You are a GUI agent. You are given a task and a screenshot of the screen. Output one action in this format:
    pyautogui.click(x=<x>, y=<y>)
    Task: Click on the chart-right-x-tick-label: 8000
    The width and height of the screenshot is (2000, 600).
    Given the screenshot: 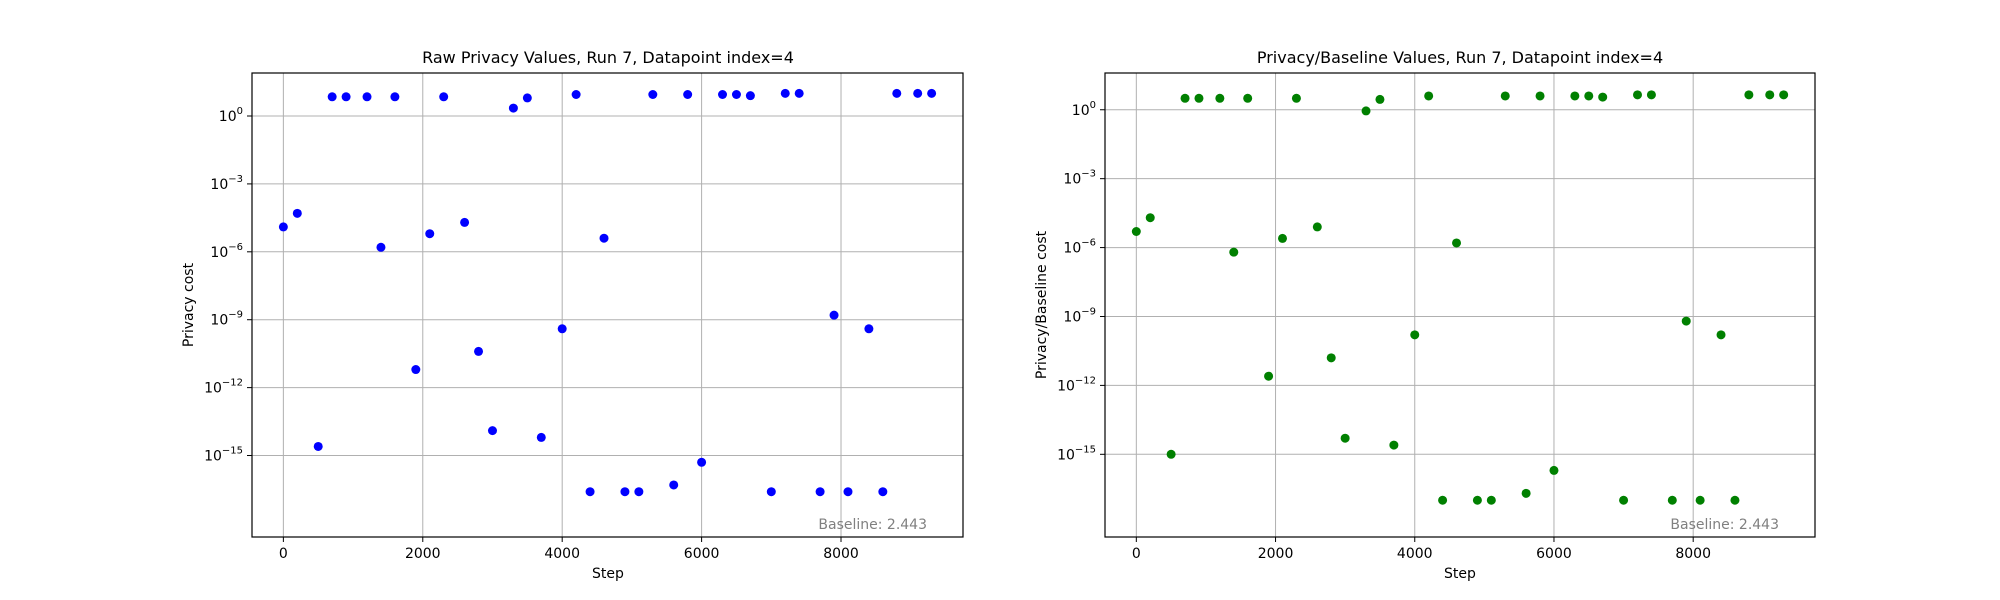 What is the action you would take?
    pyautogui.click(x=1693, y=554)
    